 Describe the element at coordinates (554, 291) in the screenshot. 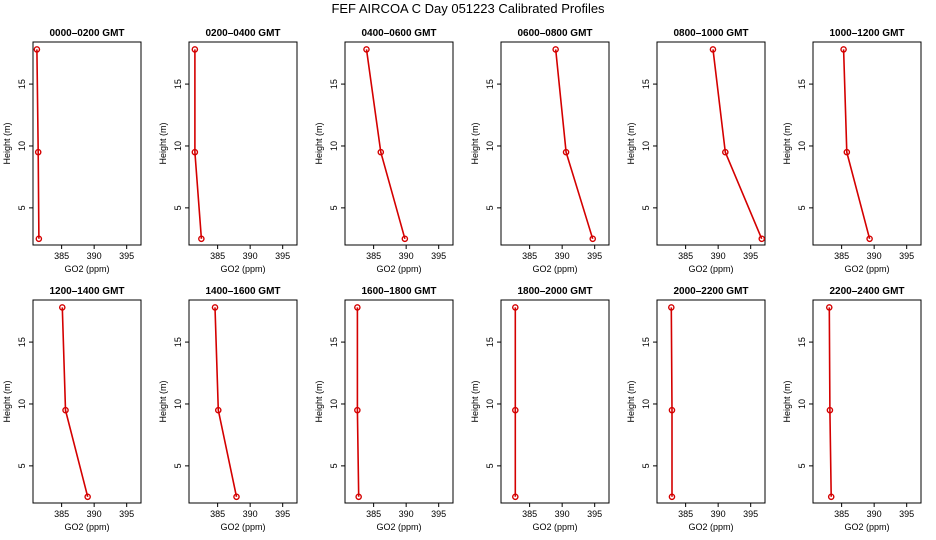

I see `panel-title: 1800–2000 GMT` at that location.